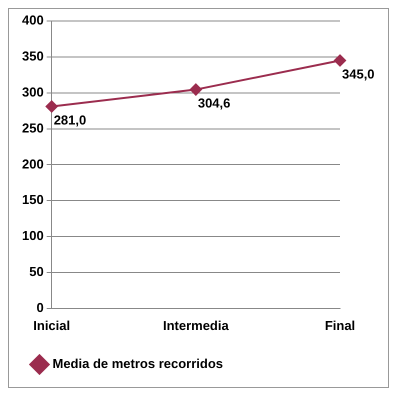 The width and height of the screenshot is (397, 396). Describe the element at coordinates (70, 120) in the screenshot. I see `data-label: 281,0` at that location.